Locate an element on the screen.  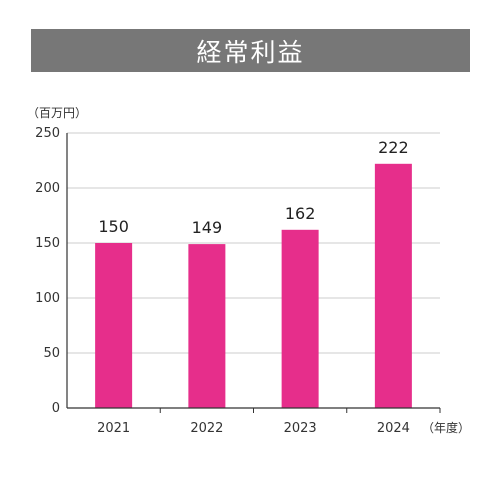
y-tick-label: 50 is located at coordinates (51, 353).